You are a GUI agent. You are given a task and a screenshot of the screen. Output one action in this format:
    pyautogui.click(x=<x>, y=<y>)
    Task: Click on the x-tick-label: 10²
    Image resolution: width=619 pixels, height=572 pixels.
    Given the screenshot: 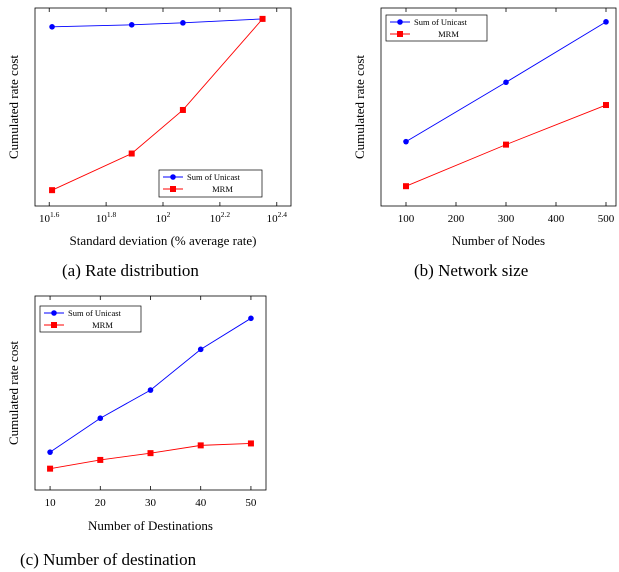 What is the action you would take?
    pyautogui.click(x=163, y=217)
    